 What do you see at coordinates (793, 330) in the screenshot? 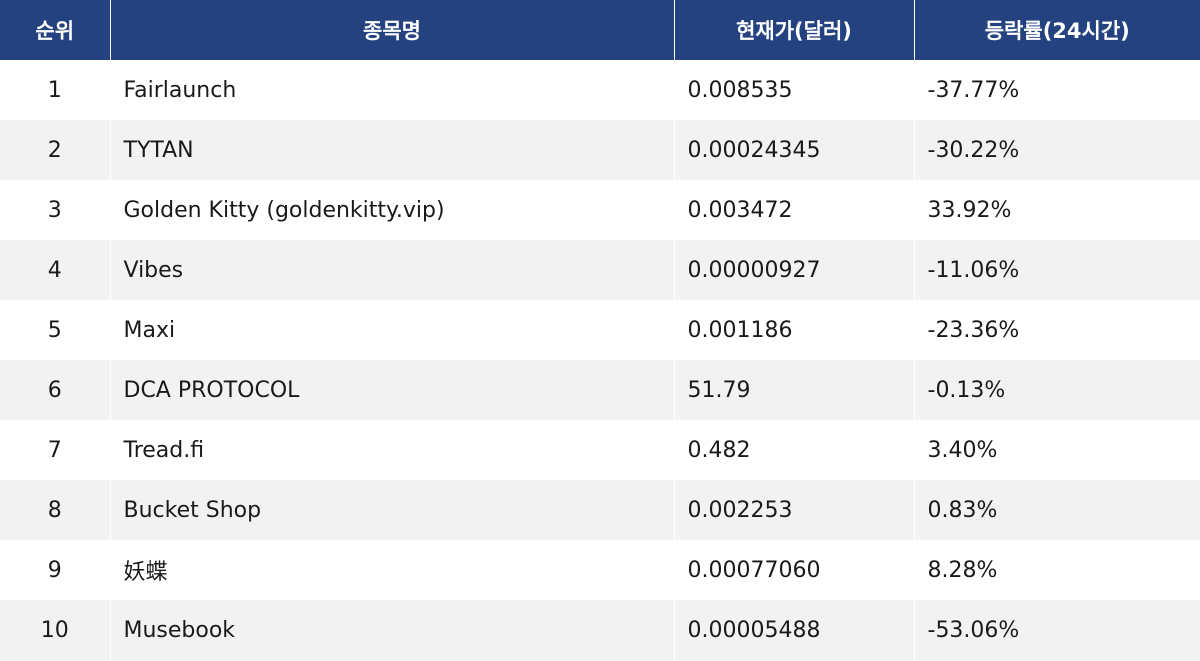
I see `cell-price: 0.001186` at bounding box center [793, 330].